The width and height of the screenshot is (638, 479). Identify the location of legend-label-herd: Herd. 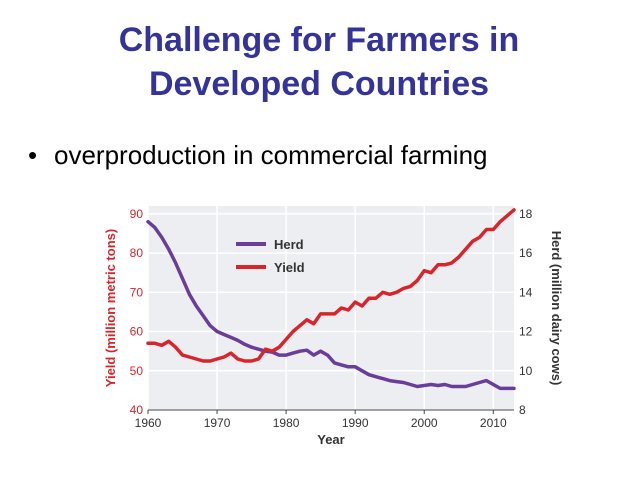
(289, 244).